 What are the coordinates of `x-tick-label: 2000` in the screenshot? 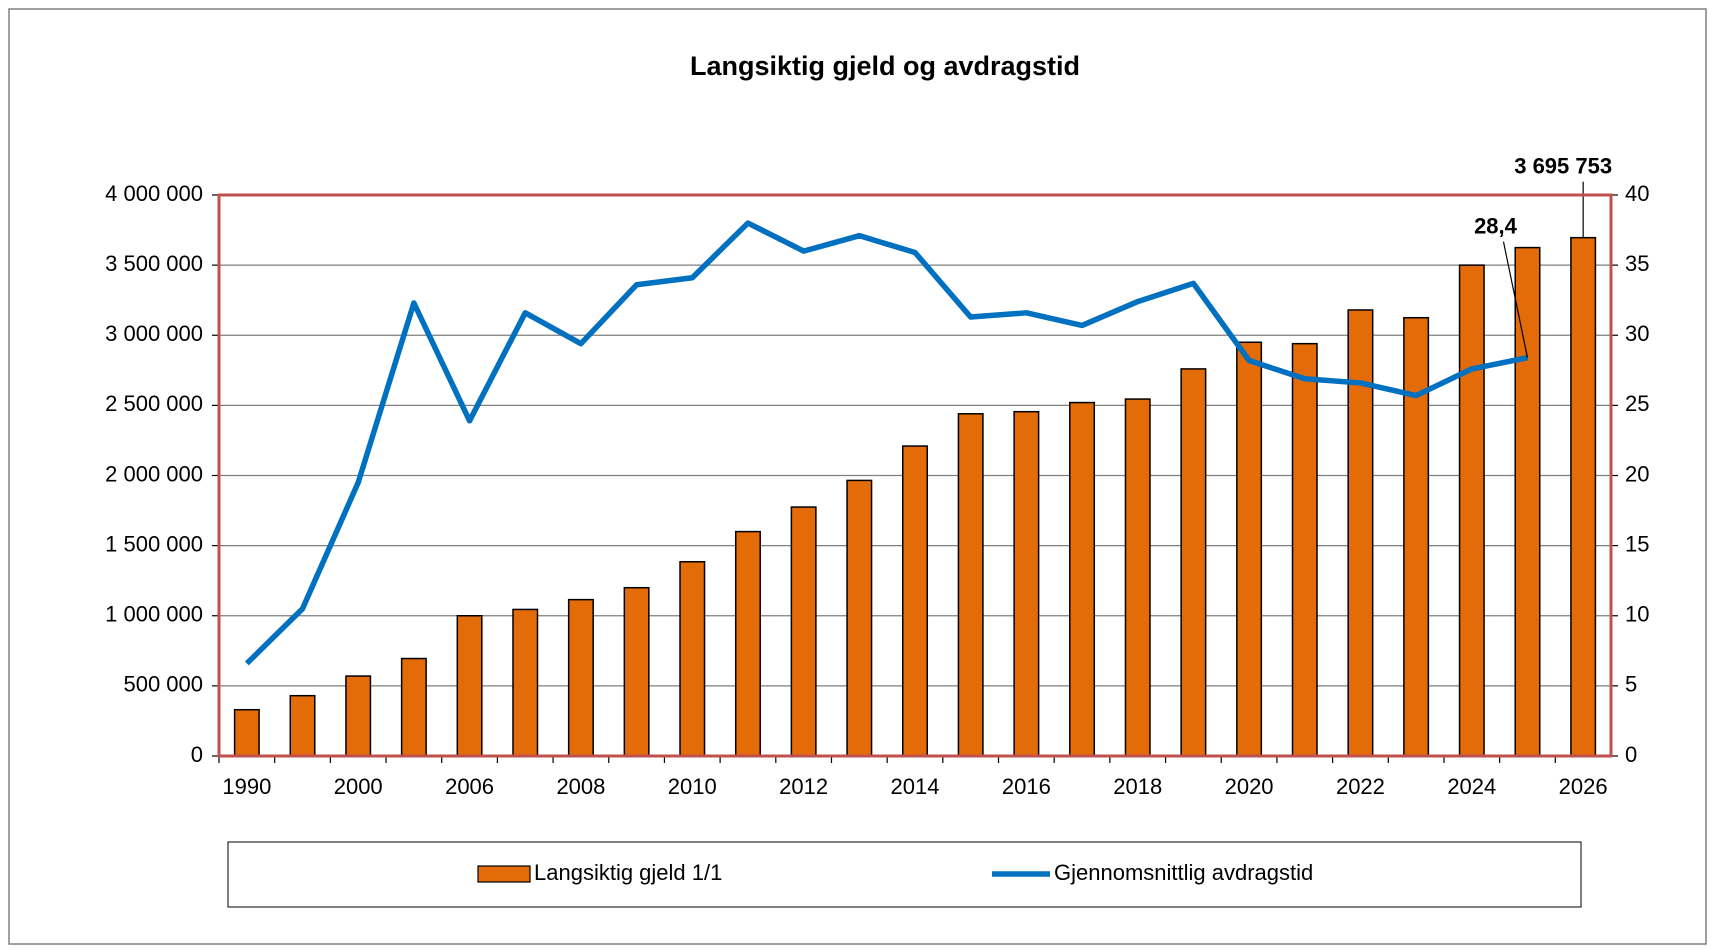 It's located at (358, 786).